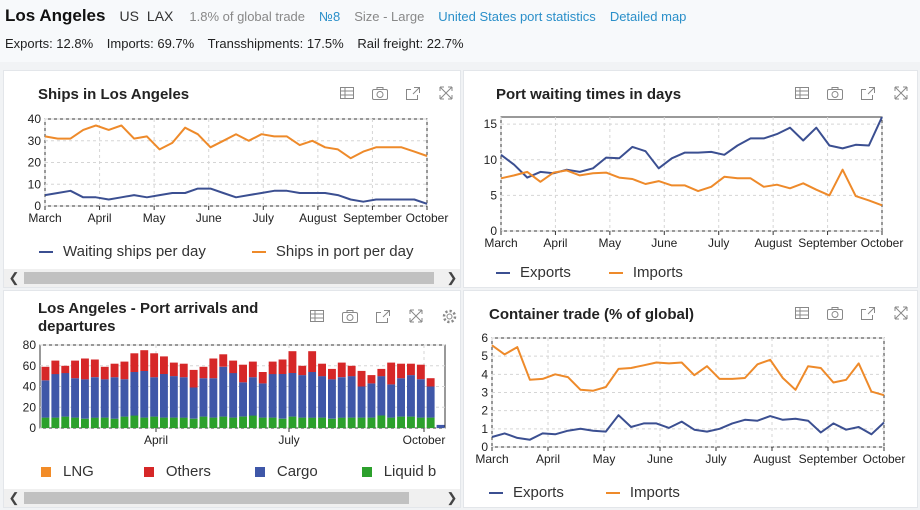 The image size is (920, 510). I want to click on arrivals-legend: LNG Others Cargo Liquid b, so click(250, 471).